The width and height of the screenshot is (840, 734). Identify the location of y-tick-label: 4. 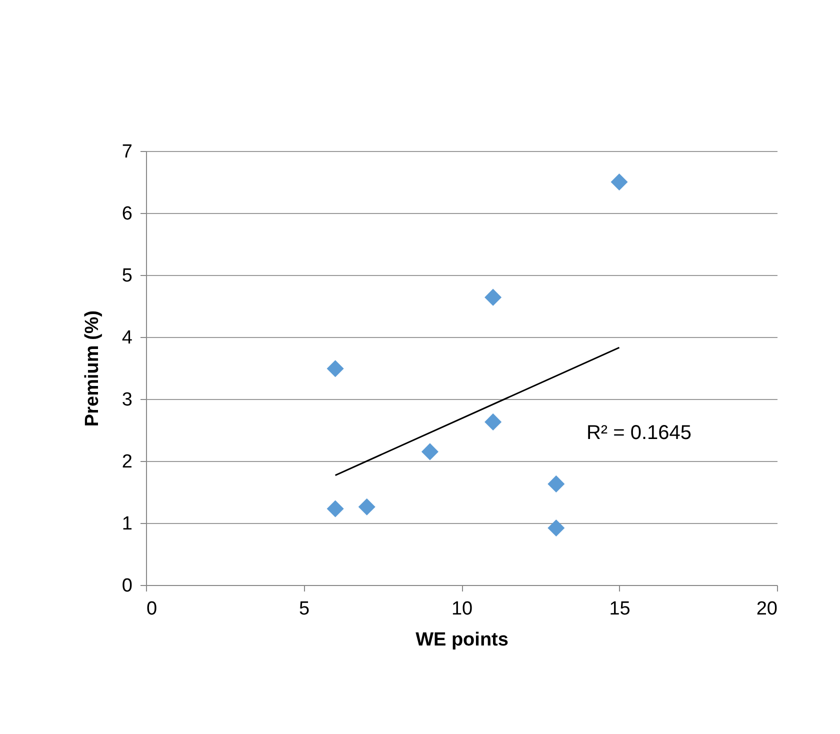
(127, 338).